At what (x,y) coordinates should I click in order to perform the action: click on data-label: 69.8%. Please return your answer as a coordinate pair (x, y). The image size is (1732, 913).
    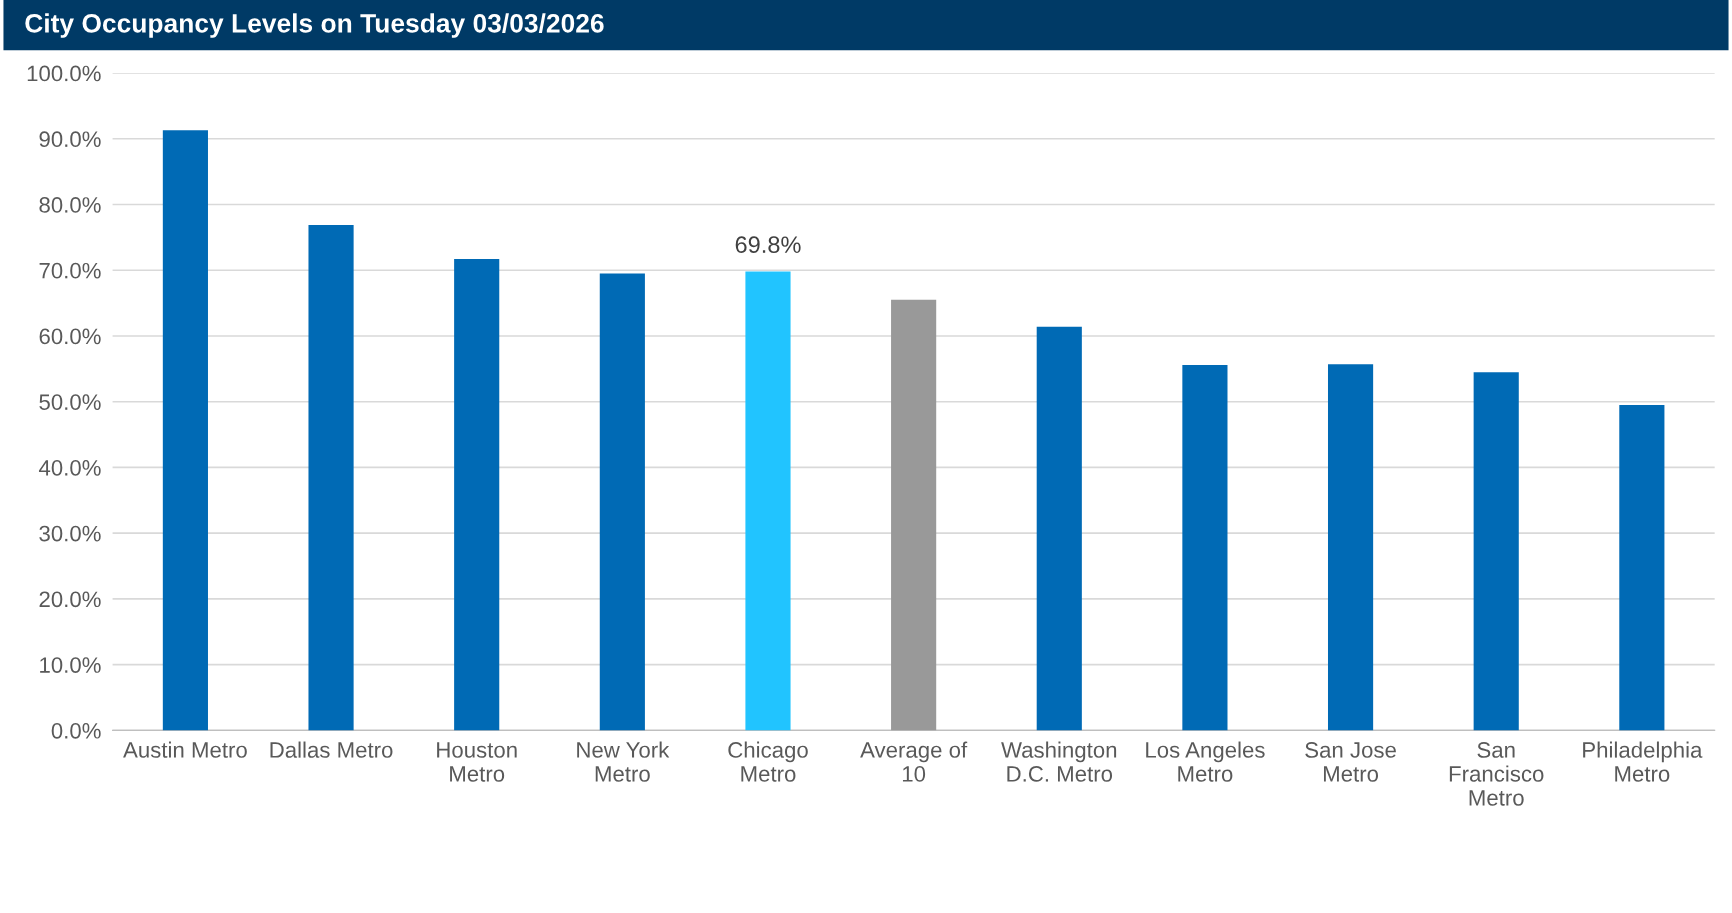
    Looking at the image, I should click on (768, 245).